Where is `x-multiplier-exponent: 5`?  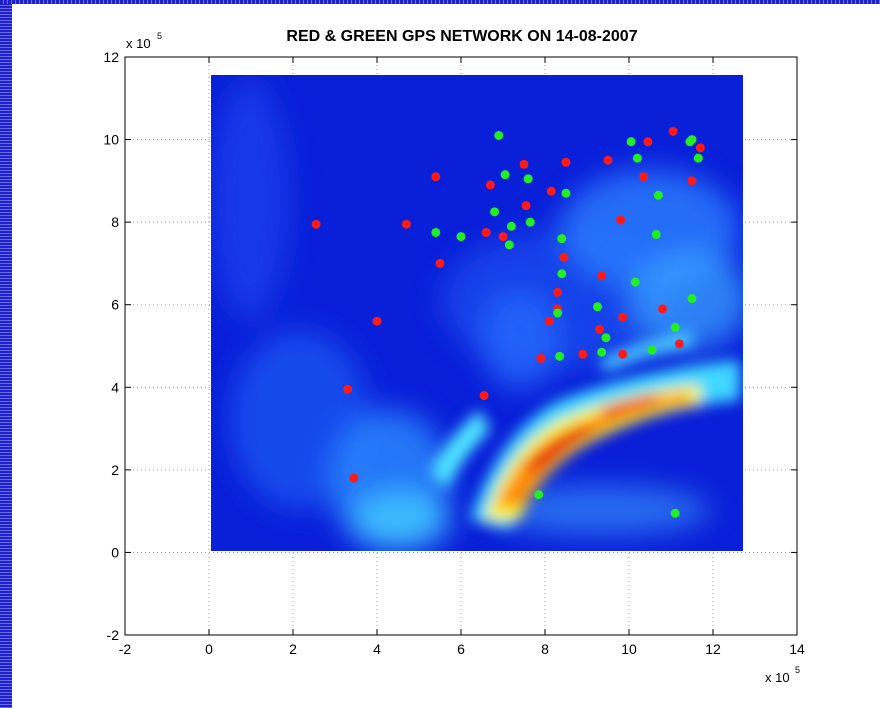 x-multiplier-exponent: 5 is located at coordinates (797, 670).